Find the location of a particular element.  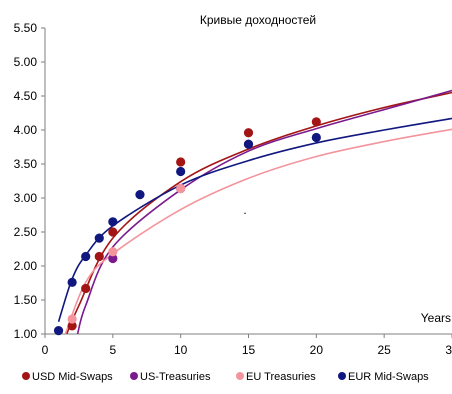

y-tick-label: 1.00 is located at coordinates (26, 334).